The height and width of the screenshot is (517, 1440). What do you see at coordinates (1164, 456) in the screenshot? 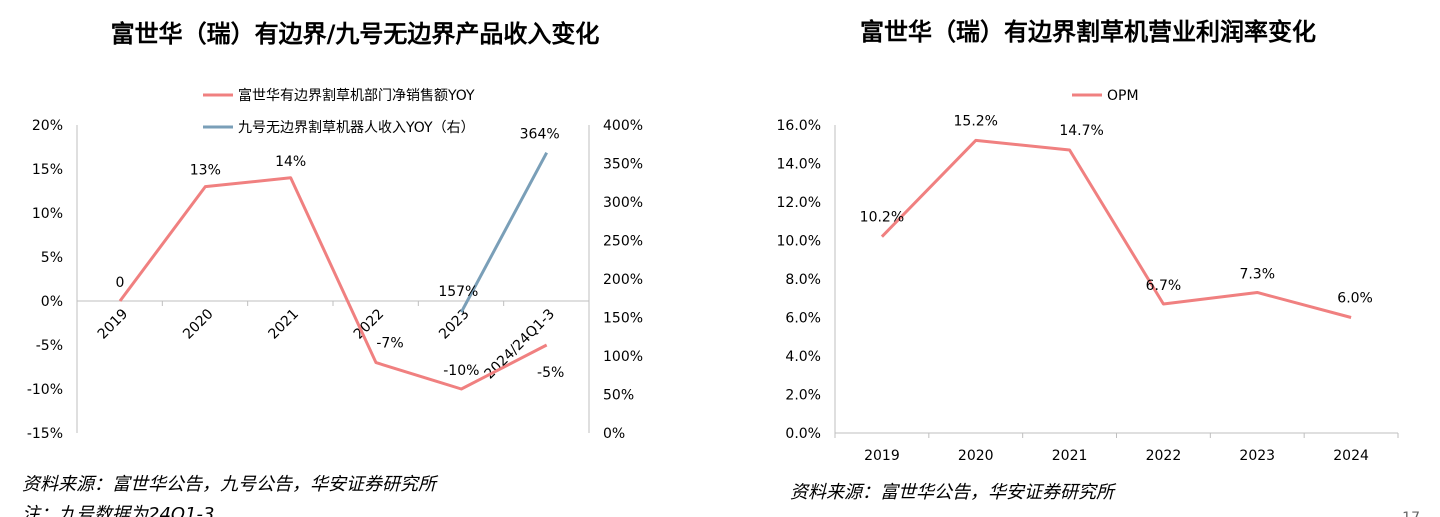
I see `x-tick-label: 2022` at bounding box center [1164, 456].